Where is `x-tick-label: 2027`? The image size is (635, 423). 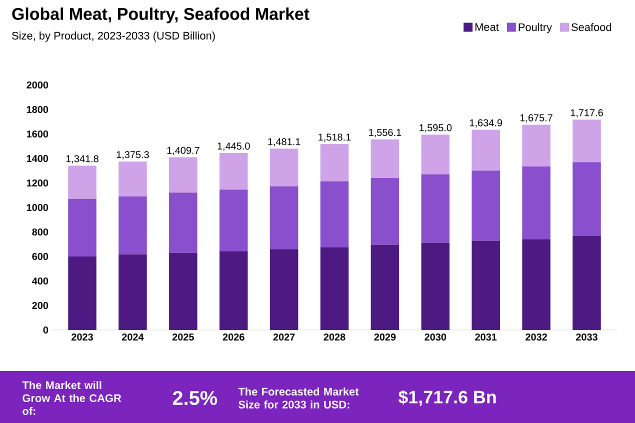
x-tick-label: 2027 is located at coordinates (284, 337).